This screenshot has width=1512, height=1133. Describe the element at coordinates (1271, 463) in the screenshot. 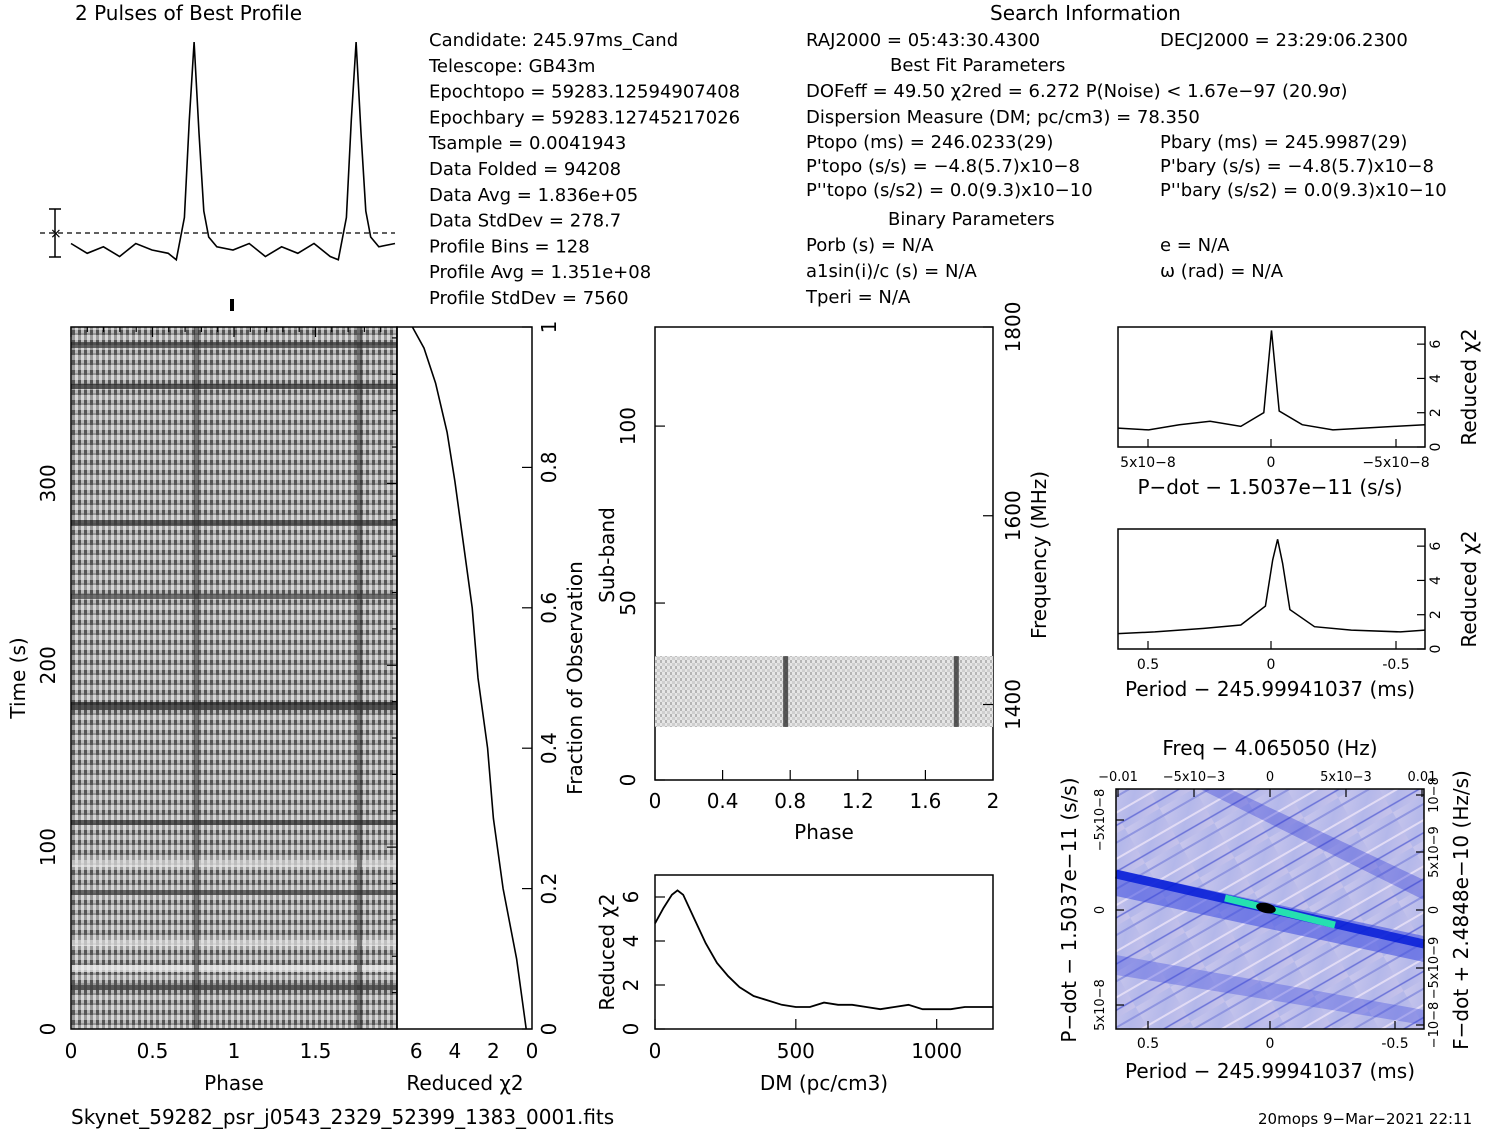

I see `pdot-xtick-label: 0` at that location.